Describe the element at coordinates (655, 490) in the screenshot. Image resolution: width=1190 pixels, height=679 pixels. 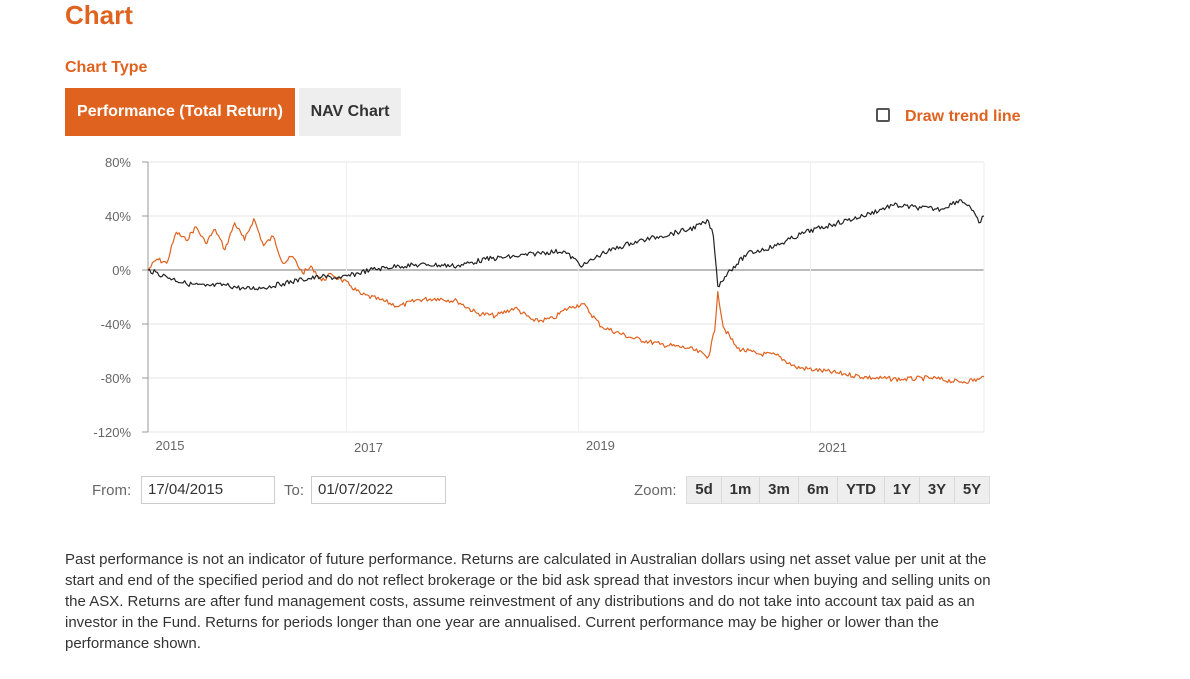
I see `zoom-label: Zoom:` at that location.